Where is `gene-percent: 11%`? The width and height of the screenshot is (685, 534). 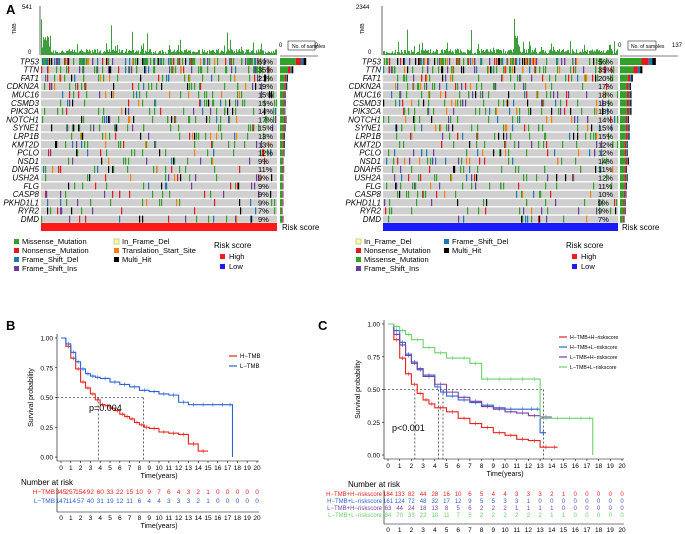
gene-percent: 11% is located at coordinates (265, 169).